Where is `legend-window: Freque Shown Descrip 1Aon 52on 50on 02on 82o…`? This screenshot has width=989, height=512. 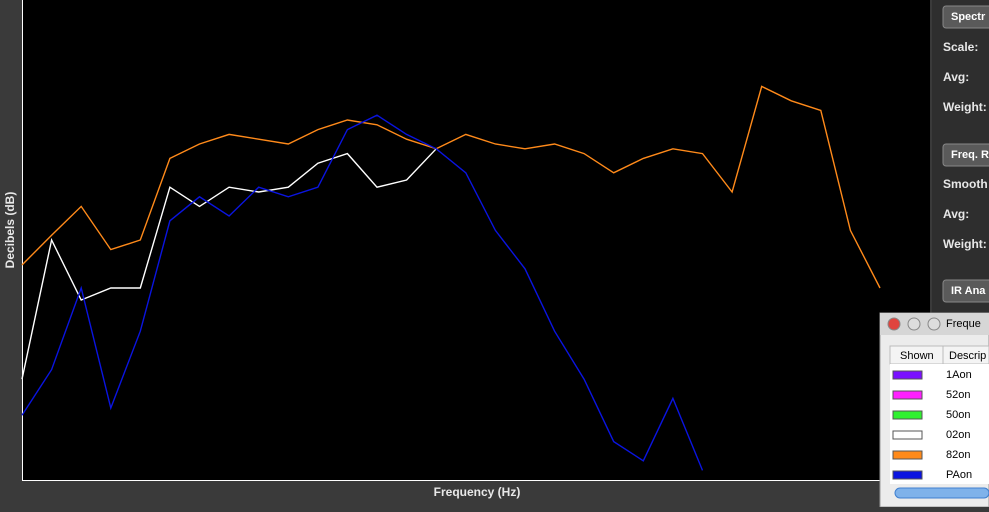 legend-window: Freque Shown Descrip 1Aon 52on 50on 02on 82o… is located at coordinates (934, 410).